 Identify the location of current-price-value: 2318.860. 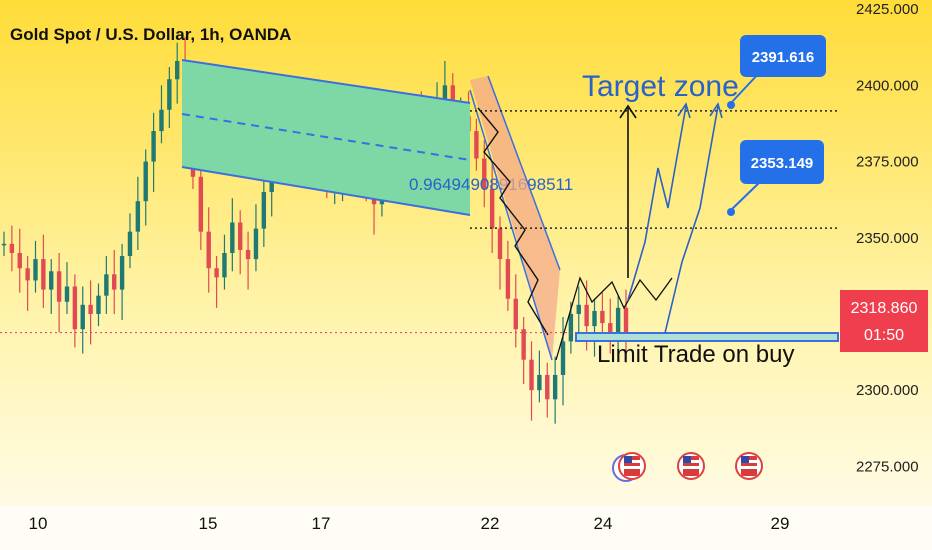
(884, 308).